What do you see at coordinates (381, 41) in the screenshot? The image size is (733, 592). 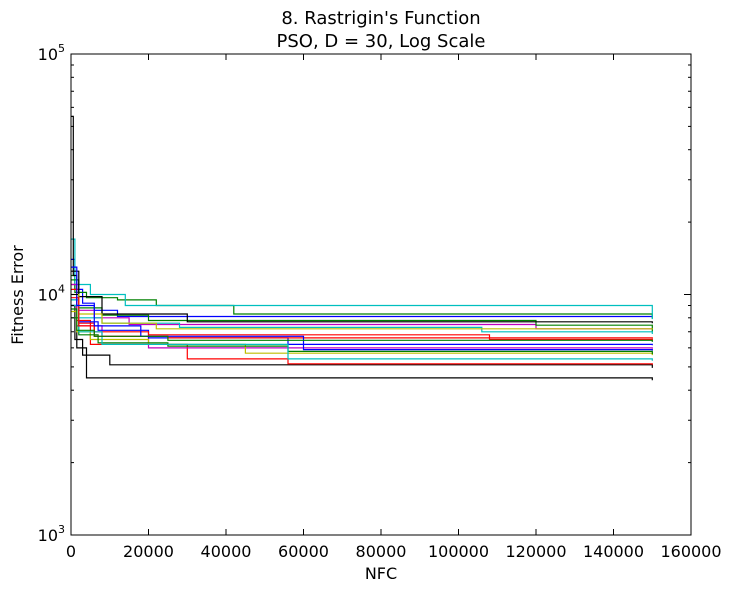 I see `chart-subtitle: PSO, D = 30, Log Scale` at bounding box center [381, 41].